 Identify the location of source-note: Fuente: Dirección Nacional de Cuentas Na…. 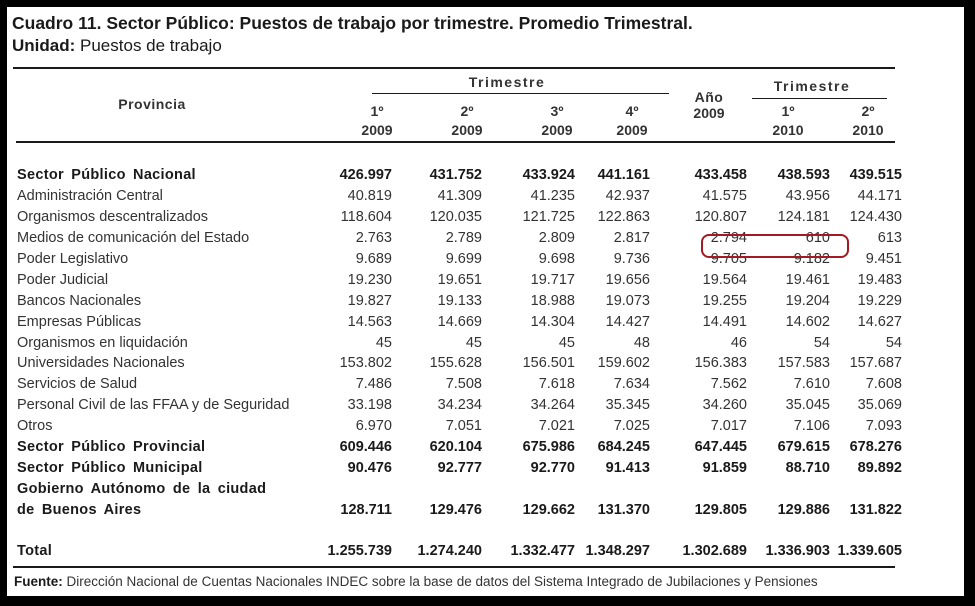
(416, 581).